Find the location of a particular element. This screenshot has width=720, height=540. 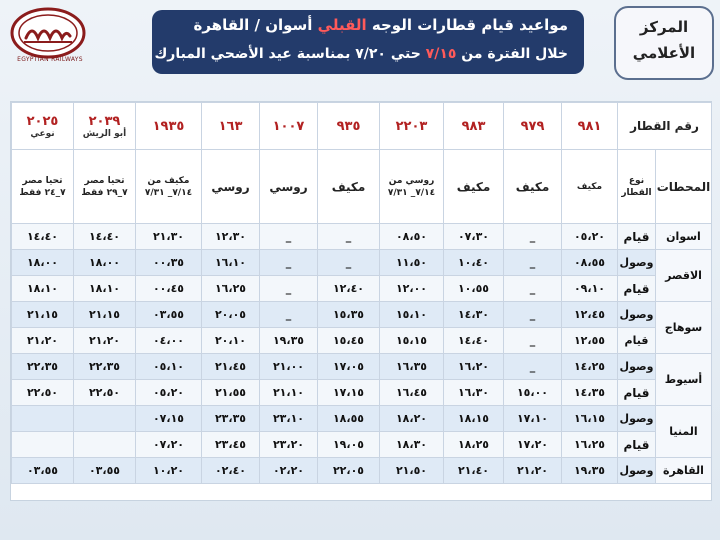

media-center-badge: المركز الأعلامي is located at coordinates (664, 43).